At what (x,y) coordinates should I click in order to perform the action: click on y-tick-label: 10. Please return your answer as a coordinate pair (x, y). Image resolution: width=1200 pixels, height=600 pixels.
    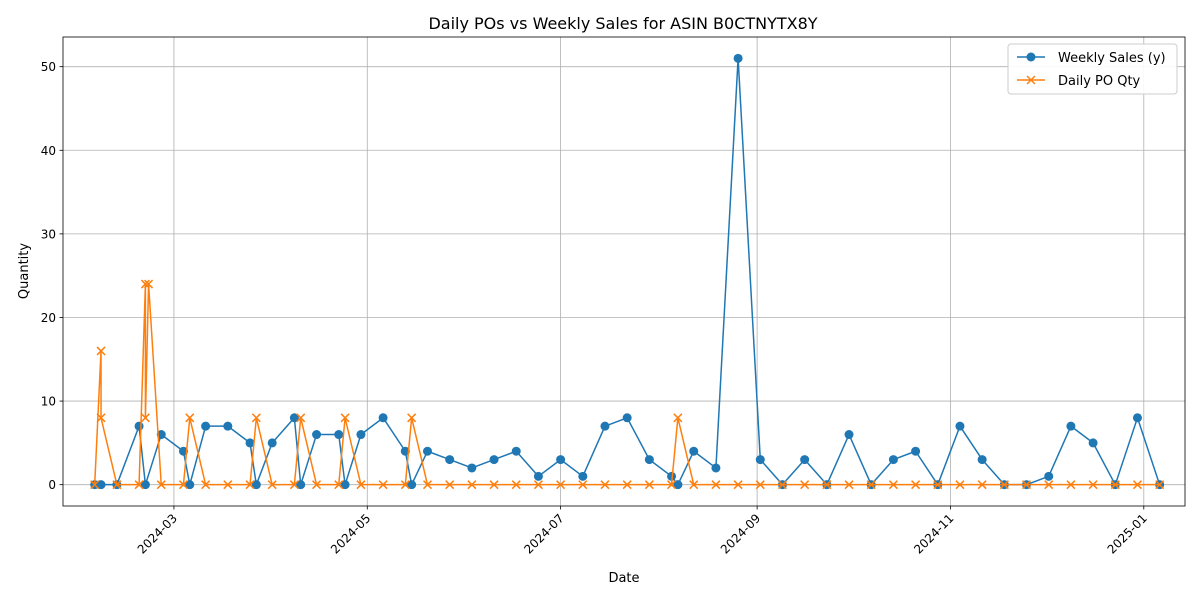
    Looking at the image, I should click on (48, 402).